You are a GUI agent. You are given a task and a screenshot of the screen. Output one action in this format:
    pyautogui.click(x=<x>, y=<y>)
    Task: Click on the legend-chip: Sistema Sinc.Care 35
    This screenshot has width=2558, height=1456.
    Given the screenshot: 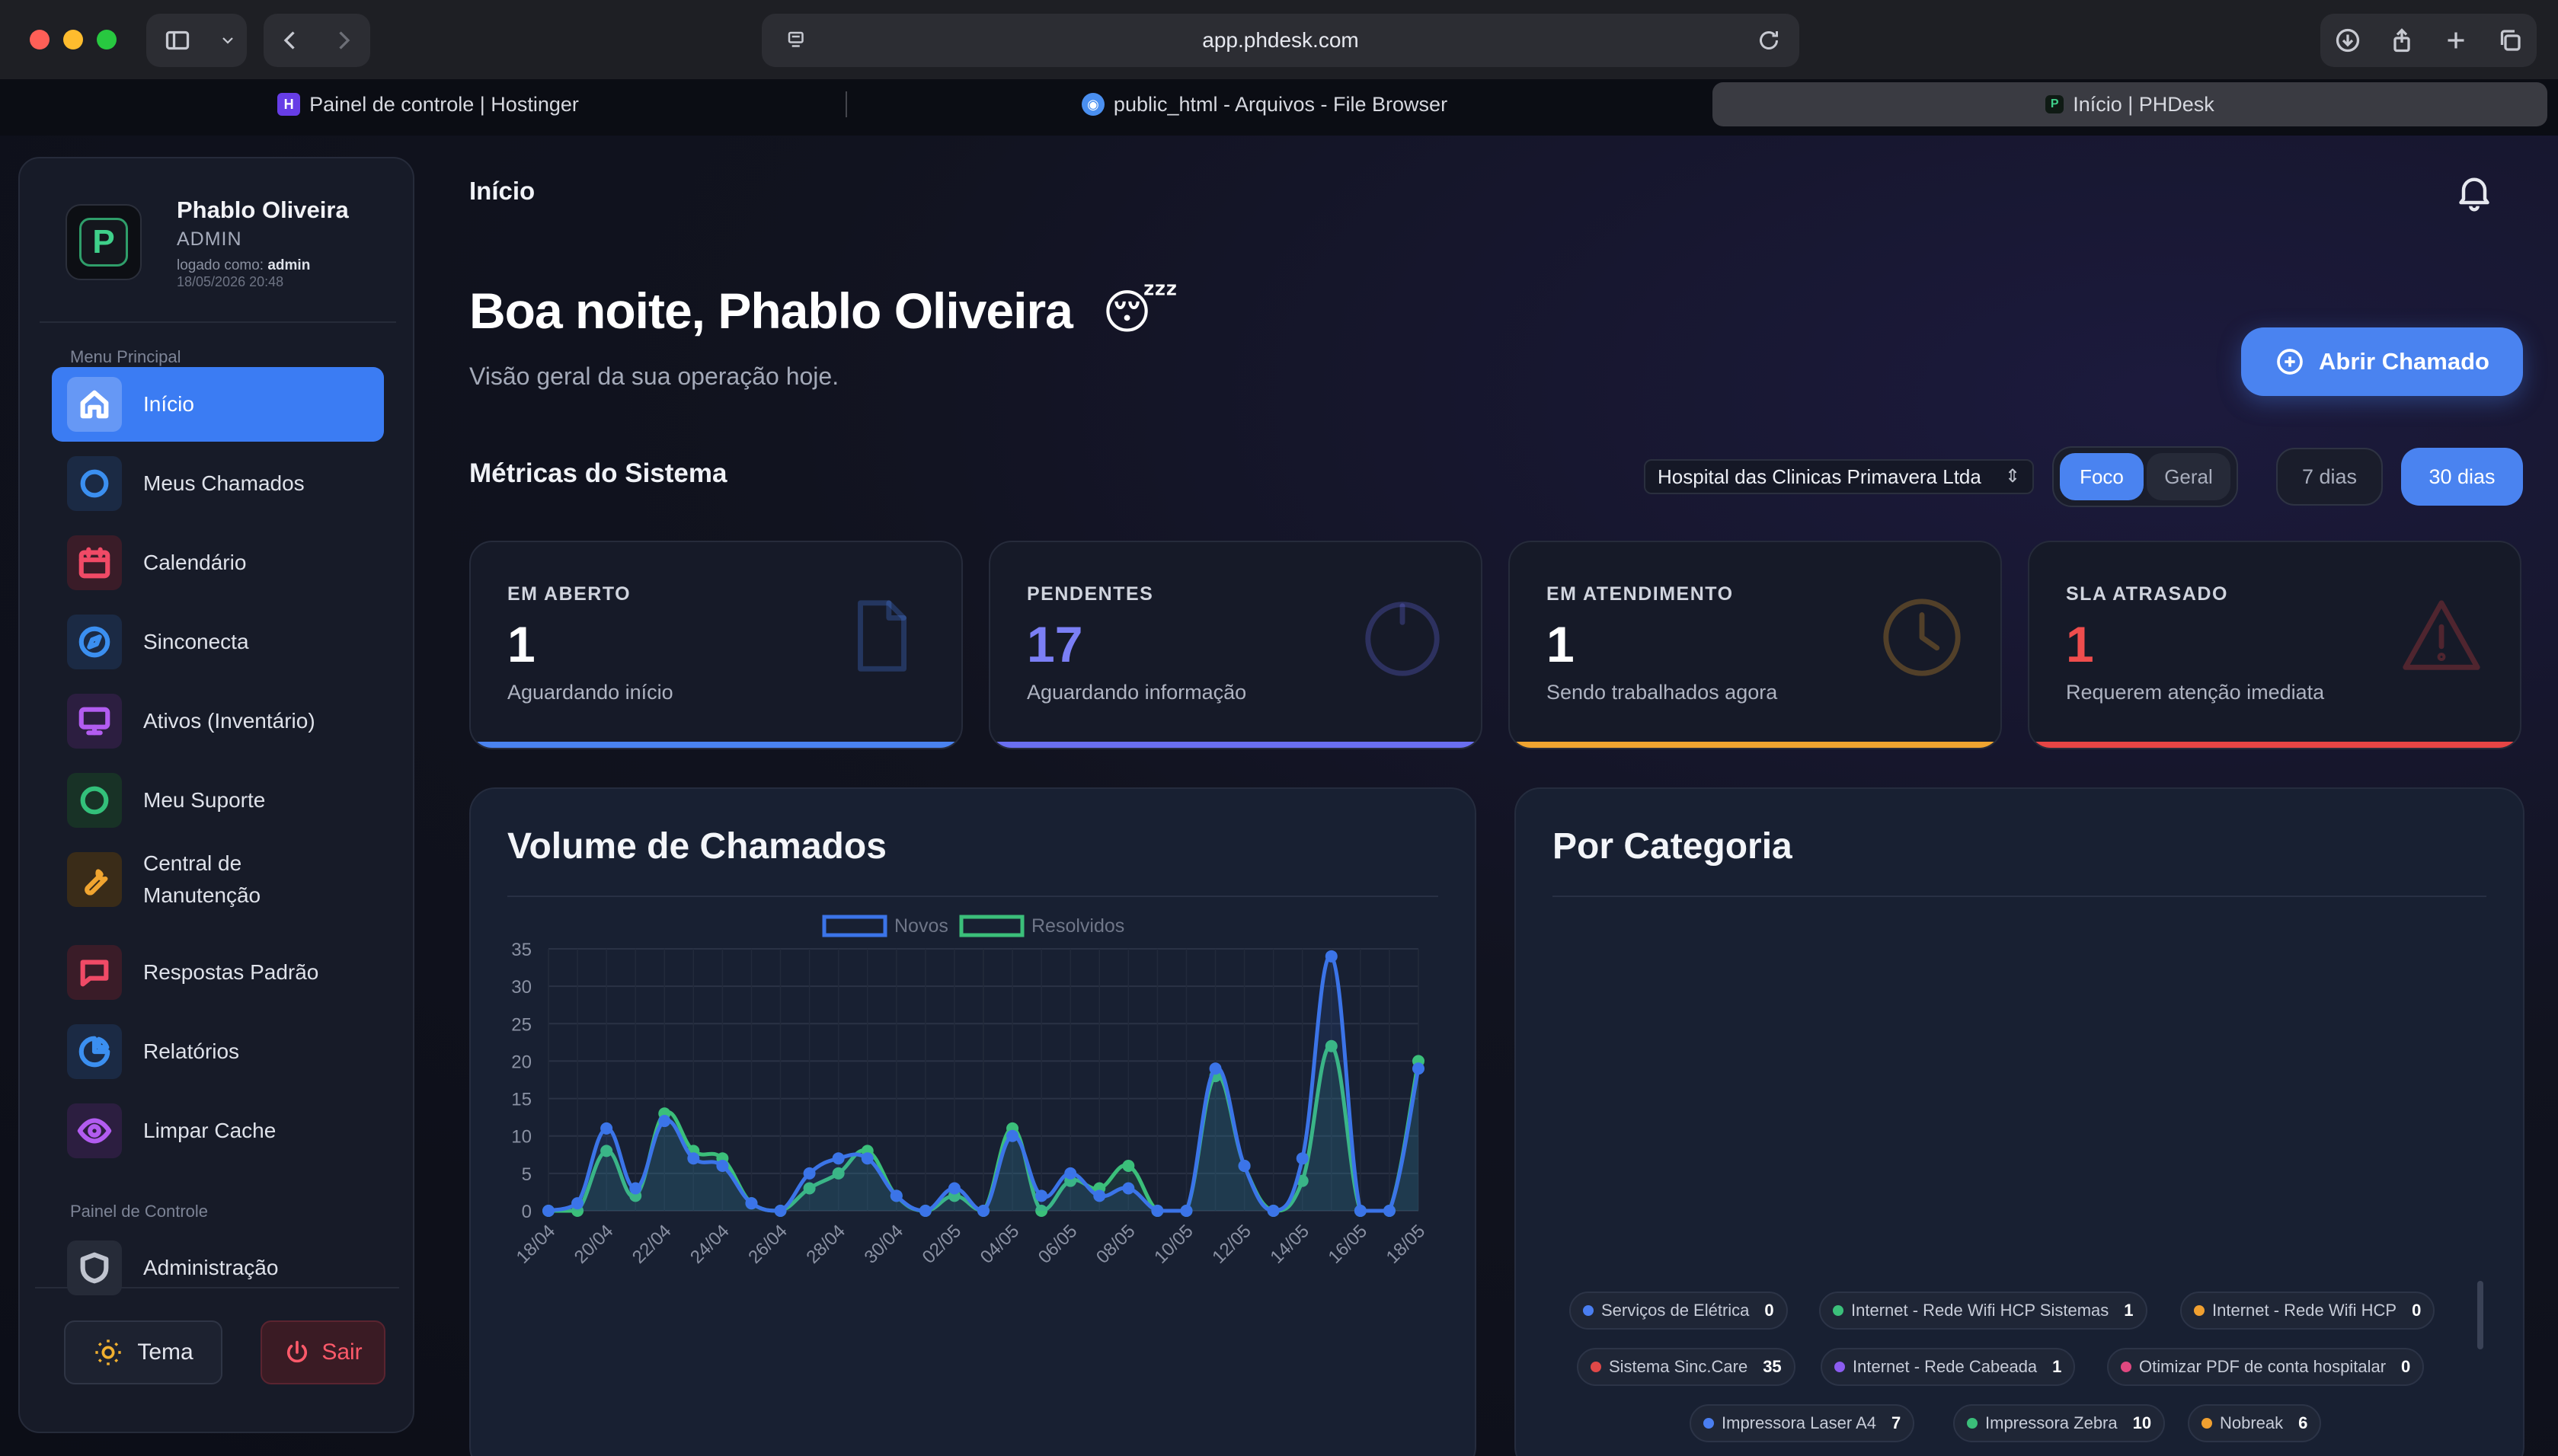 What is the action you would take?
    pyautogui.click(x=1686, y=1367)
    